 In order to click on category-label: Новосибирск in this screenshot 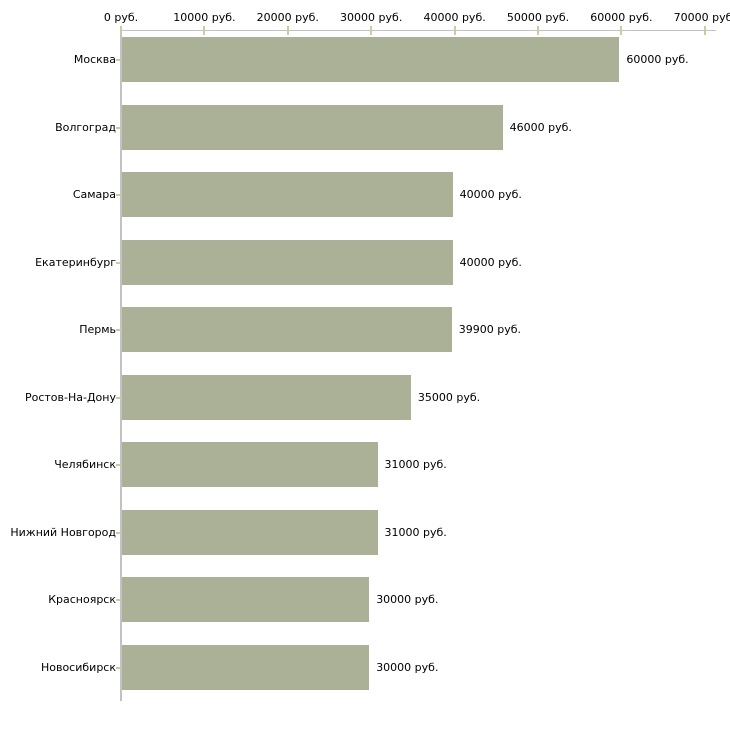, I will do `click(78, 667)`.